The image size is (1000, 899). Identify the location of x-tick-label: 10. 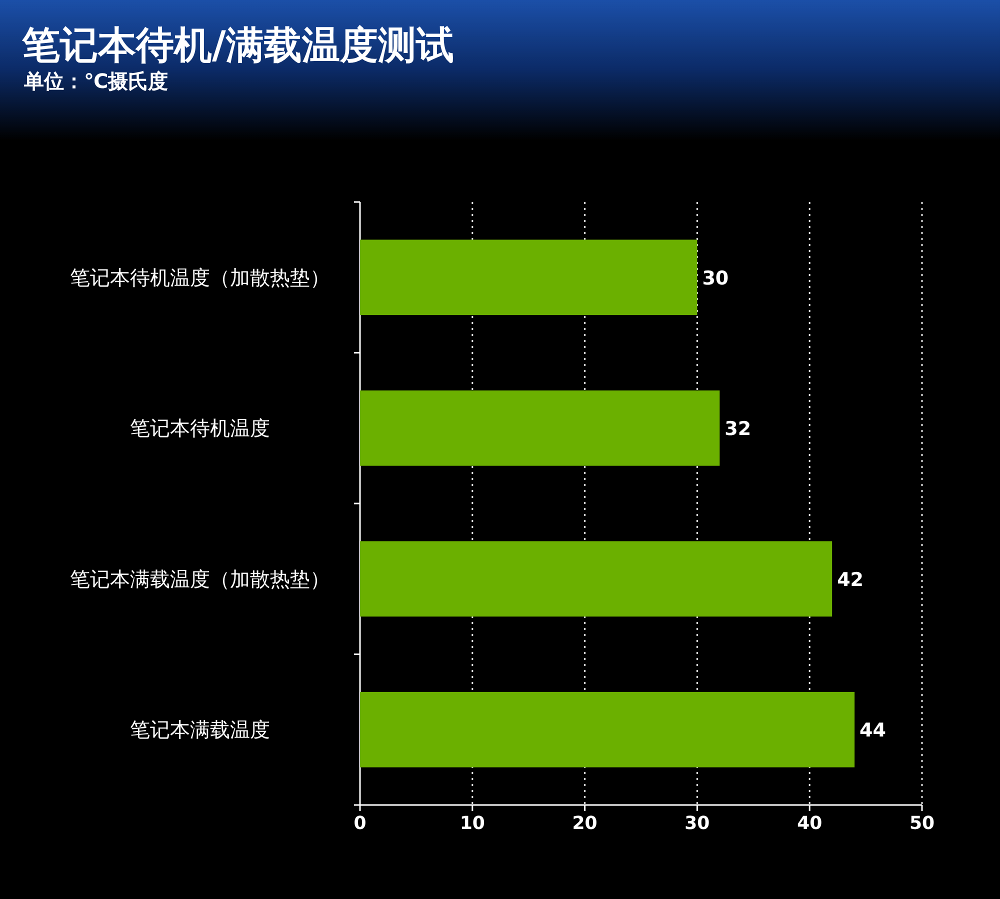
(472, 823).